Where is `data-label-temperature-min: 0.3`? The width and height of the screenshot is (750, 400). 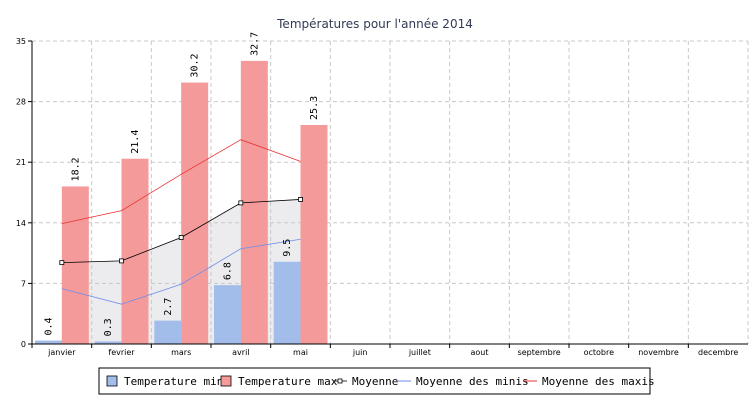 data-label-temperature-min: 0.3 is located at coordinates (108, 327).